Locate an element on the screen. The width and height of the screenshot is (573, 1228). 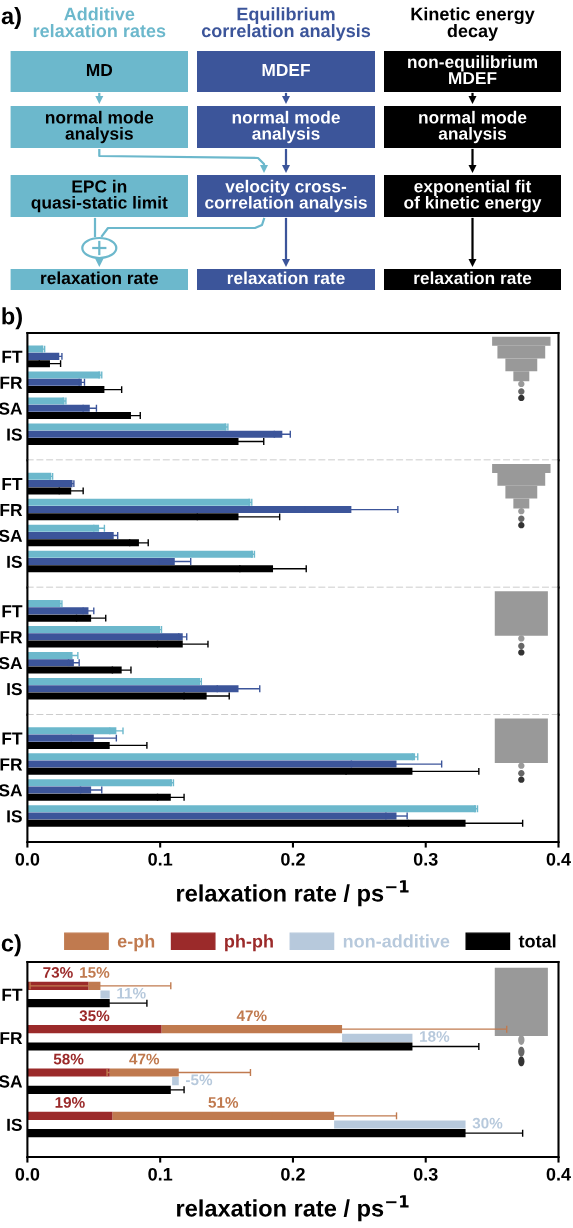
annotation: 73% is located at coordinates (58, 972).